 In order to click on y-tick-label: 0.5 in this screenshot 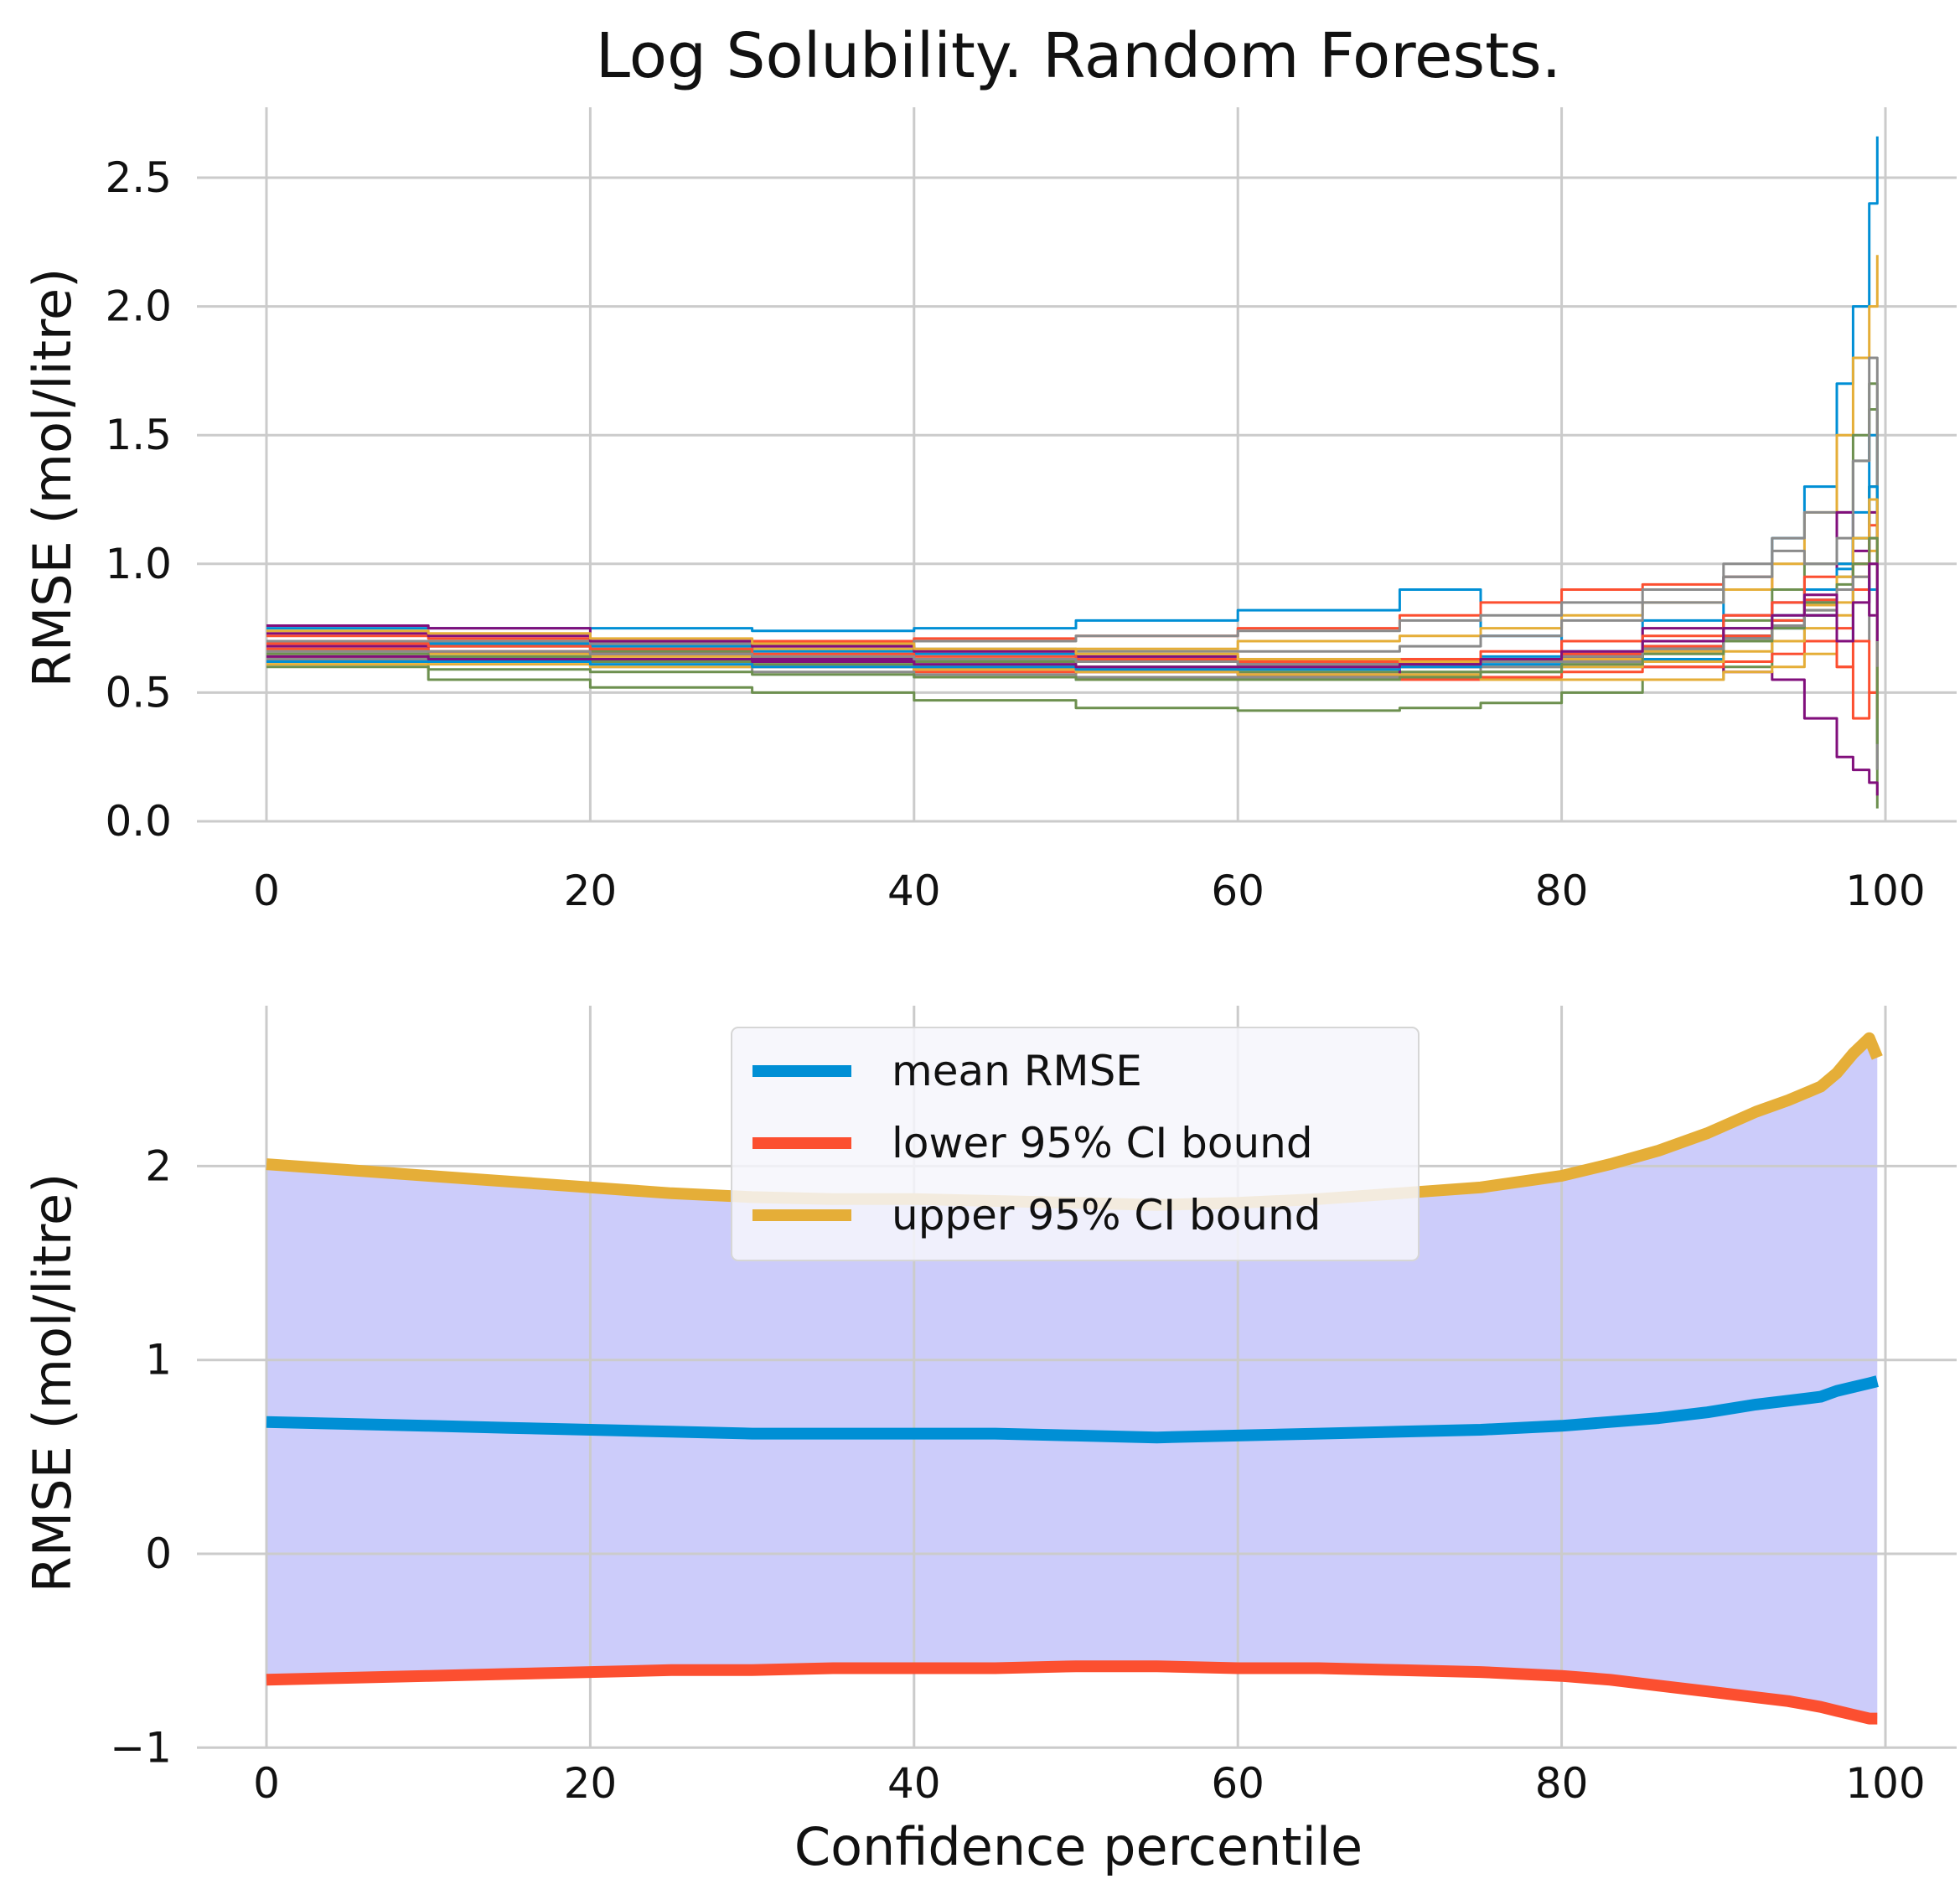, I will do `click(139, 692)`.